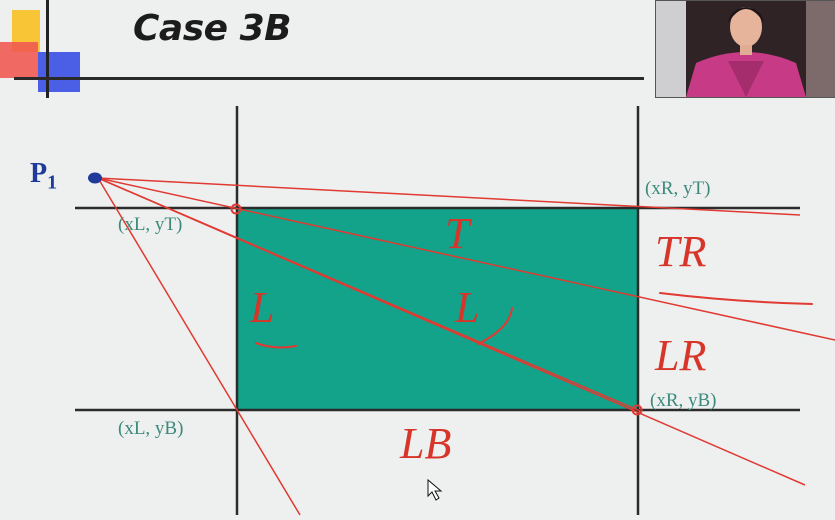  What do you see at coordinates (95, 178) in the screenshot?
I see `point-p1` at bounding box center [95, 178].